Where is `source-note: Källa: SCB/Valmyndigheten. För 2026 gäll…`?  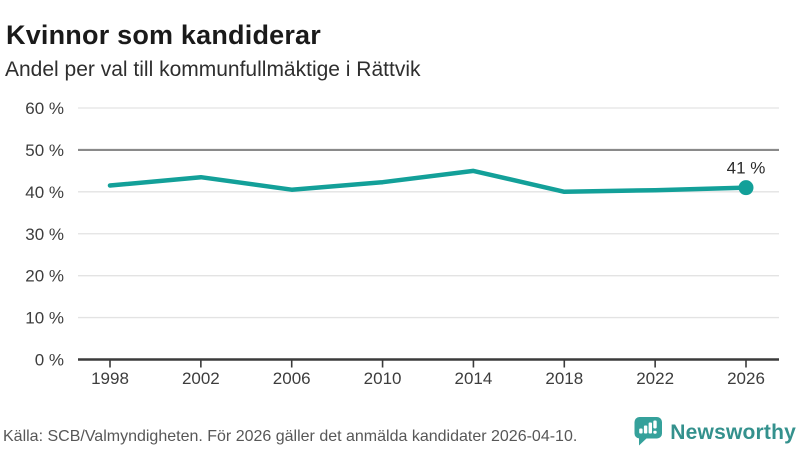 source-note: Källa: SCB/Valmyndigheten. För 2026 gäll… is located at coordinates (290, 436).